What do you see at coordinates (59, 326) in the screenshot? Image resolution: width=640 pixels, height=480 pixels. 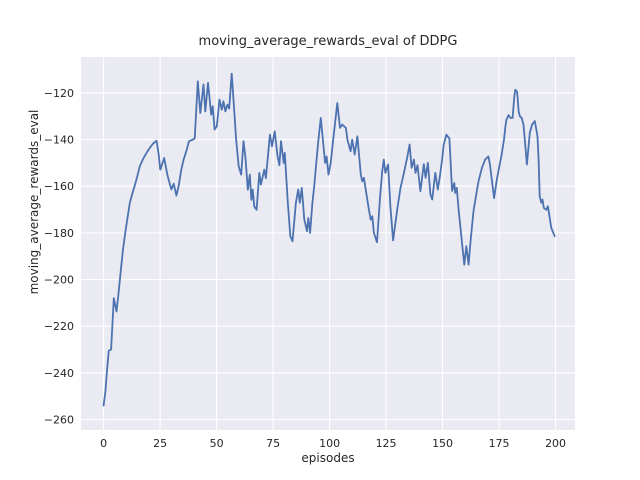 I see `y-tick-label: −220` at bounding box center [59, 326].